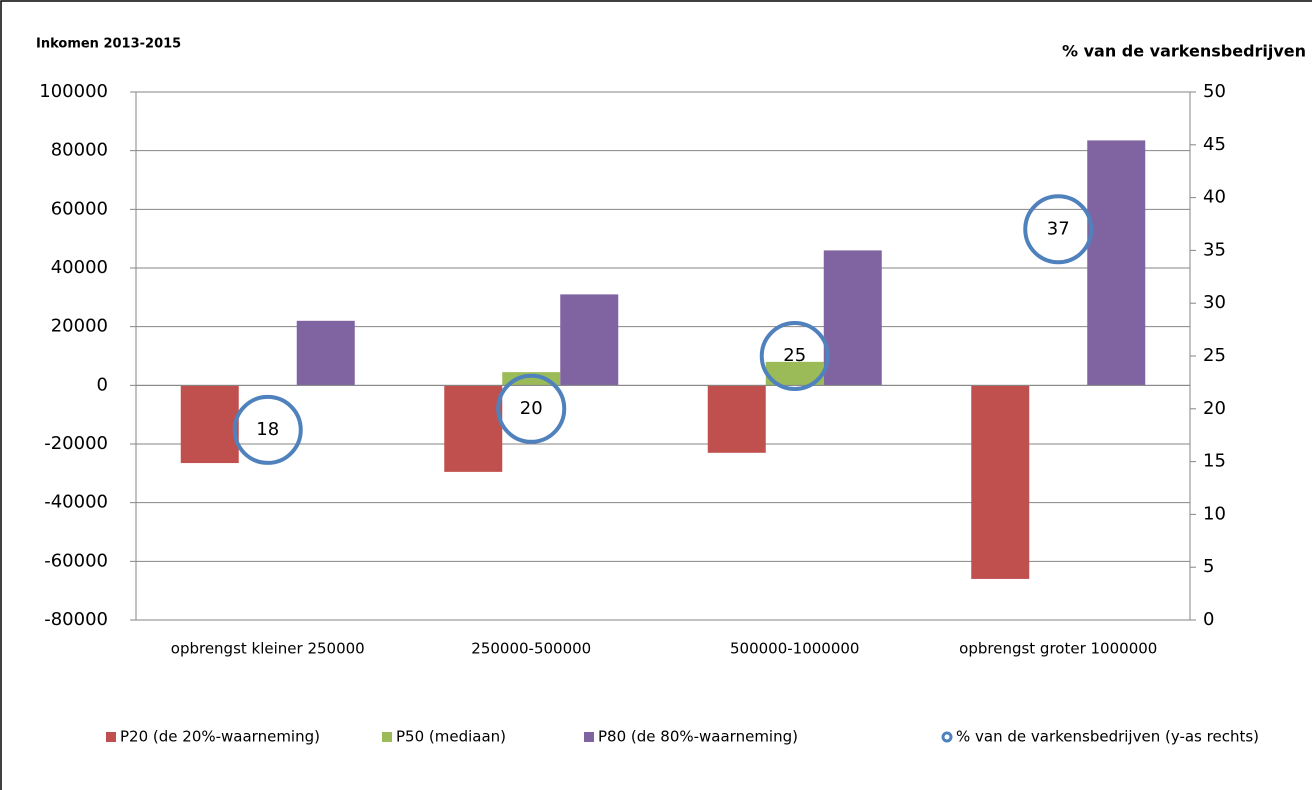 The width and height of the screenshot is (1312, 790). I want to click on legend-label: P50 (mediaan), so click(451, 737).